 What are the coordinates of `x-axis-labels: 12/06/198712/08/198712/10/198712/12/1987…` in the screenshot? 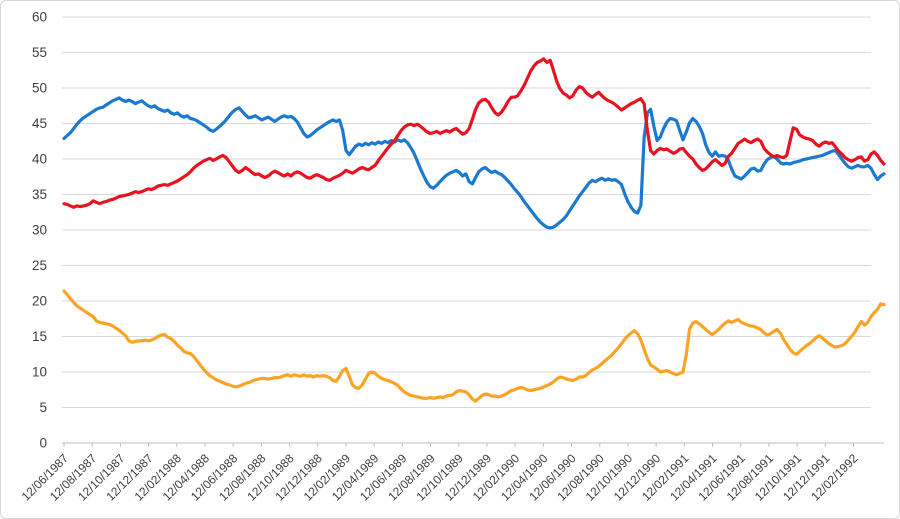 It's located at (440, 477).